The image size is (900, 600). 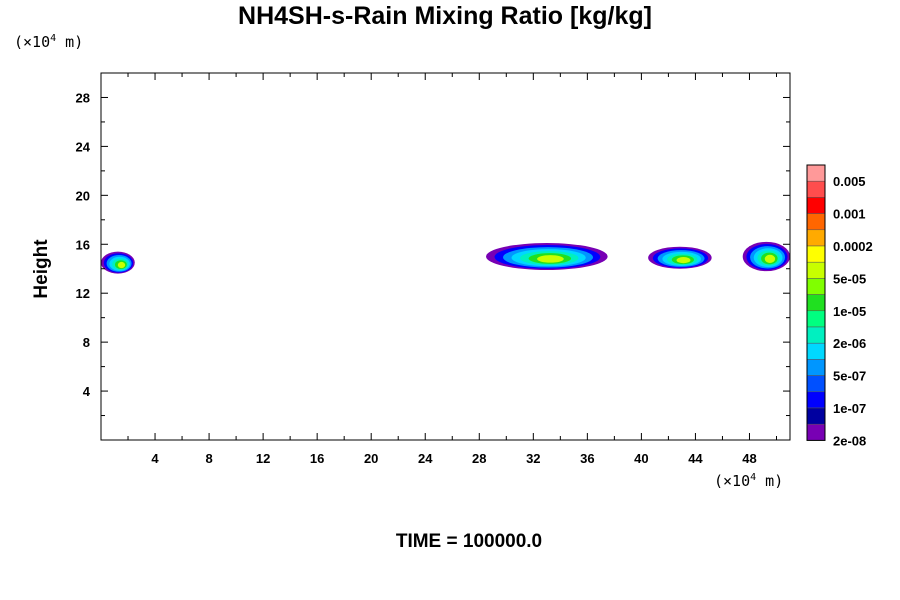 I want to click on y-tick-label: 24, so click(x=83, y=146).